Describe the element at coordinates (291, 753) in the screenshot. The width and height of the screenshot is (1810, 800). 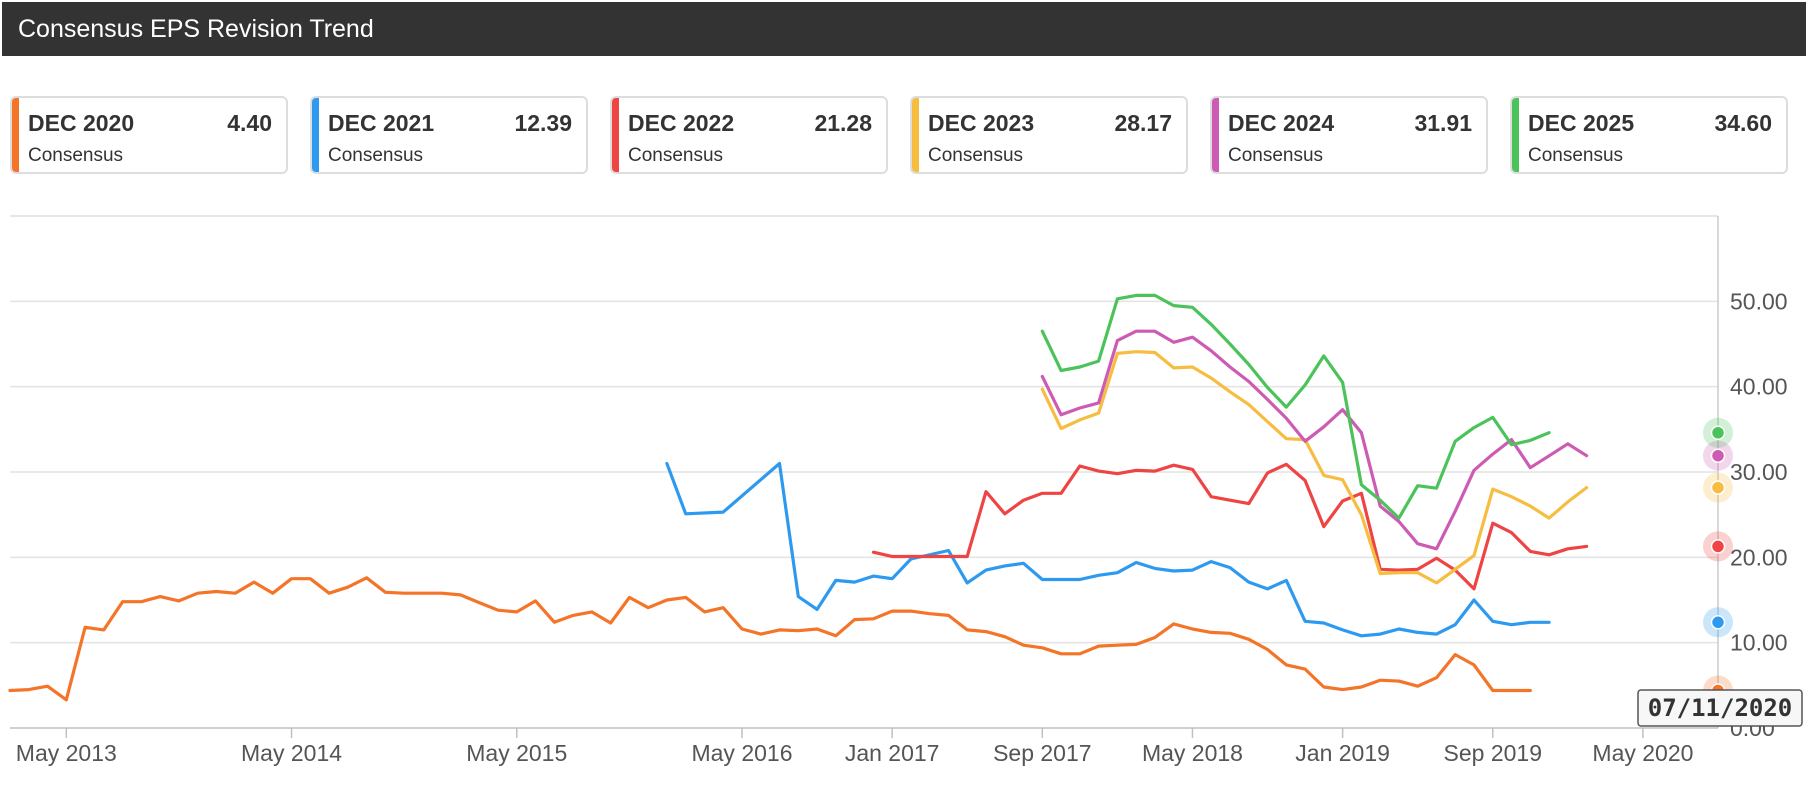
I see `x-tick-label: May 2014` at that location.